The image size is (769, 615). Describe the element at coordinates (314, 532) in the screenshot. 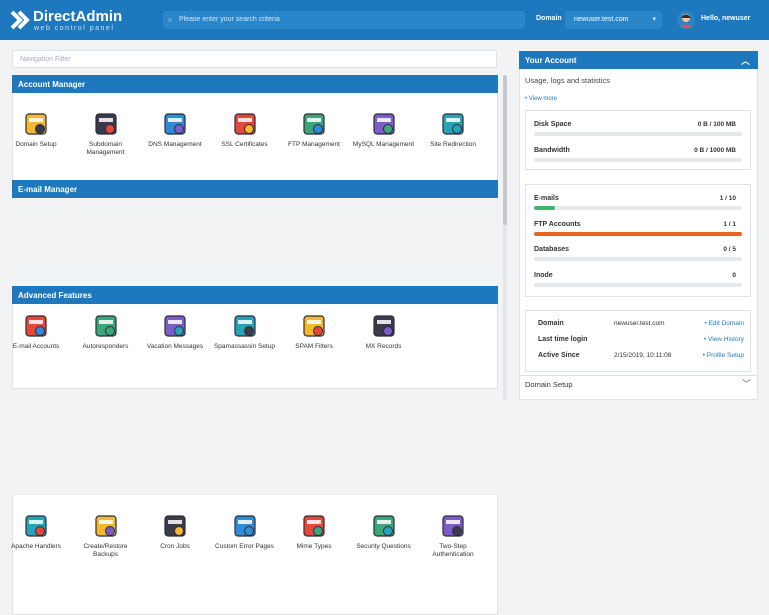

I see `nav-item: Mime Types` at that location.